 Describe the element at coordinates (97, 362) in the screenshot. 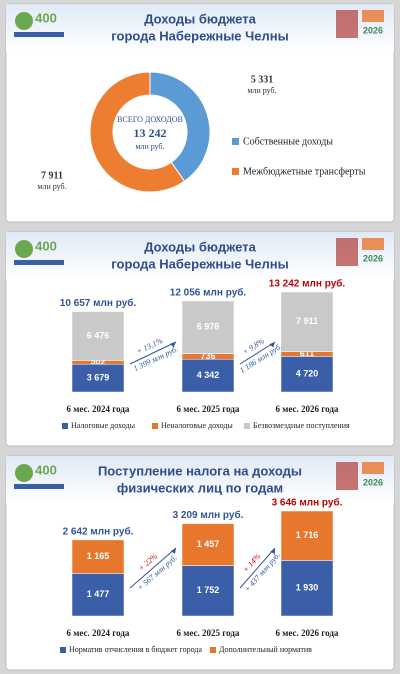

I see `value-label: 502` at that location.